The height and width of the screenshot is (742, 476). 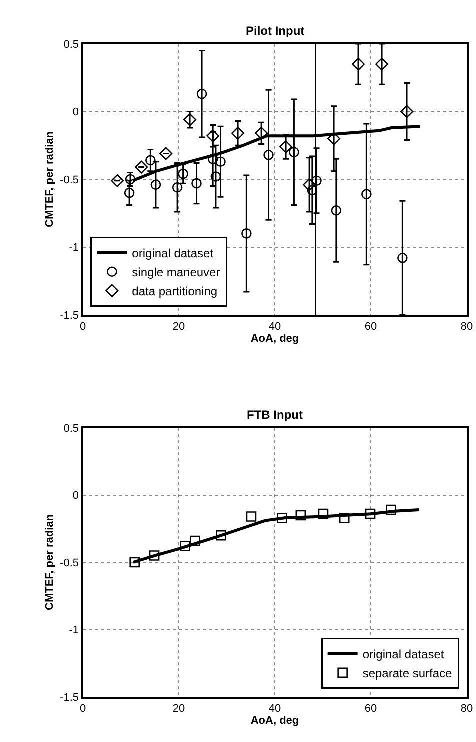 I want to click on legend-label: separate surface, so click(x=407, y=673).